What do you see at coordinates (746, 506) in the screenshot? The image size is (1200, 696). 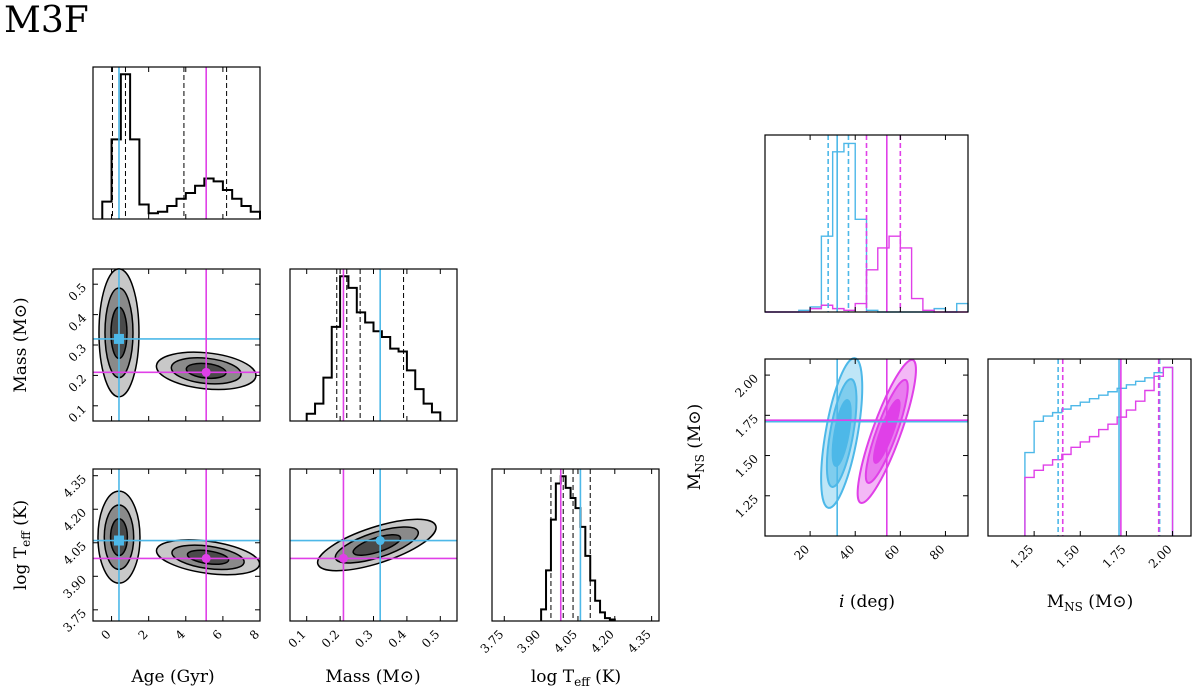 I see `inc-mns-y-tick-label: 1.25` at bounding box center [746, 506].